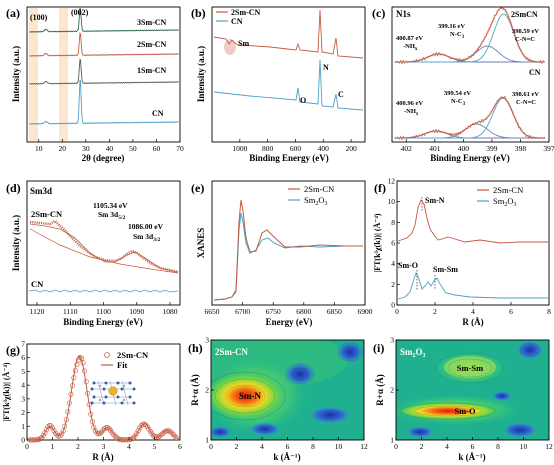 The image size is (554, 465). I want to click on panel-f-x-tick-label: 4, so click(473, 311).